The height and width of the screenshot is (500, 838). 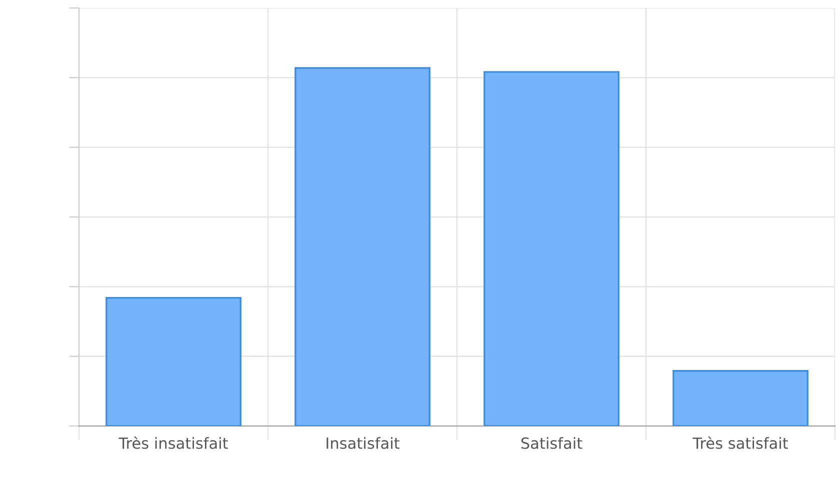 I want to click on x-tick-label: Très satisfait, so click(x=740, y=442).